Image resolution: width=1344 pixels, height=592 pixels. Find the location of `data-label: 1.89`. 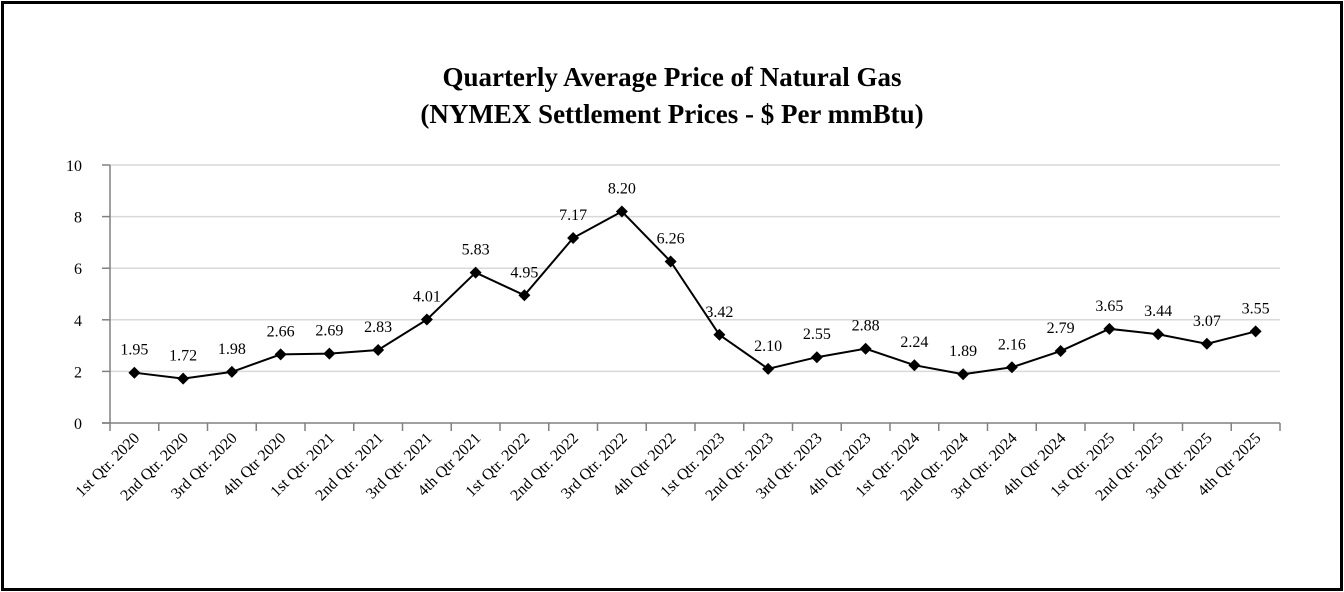

data-label: 1.89 is located at coordinates (963, 351).